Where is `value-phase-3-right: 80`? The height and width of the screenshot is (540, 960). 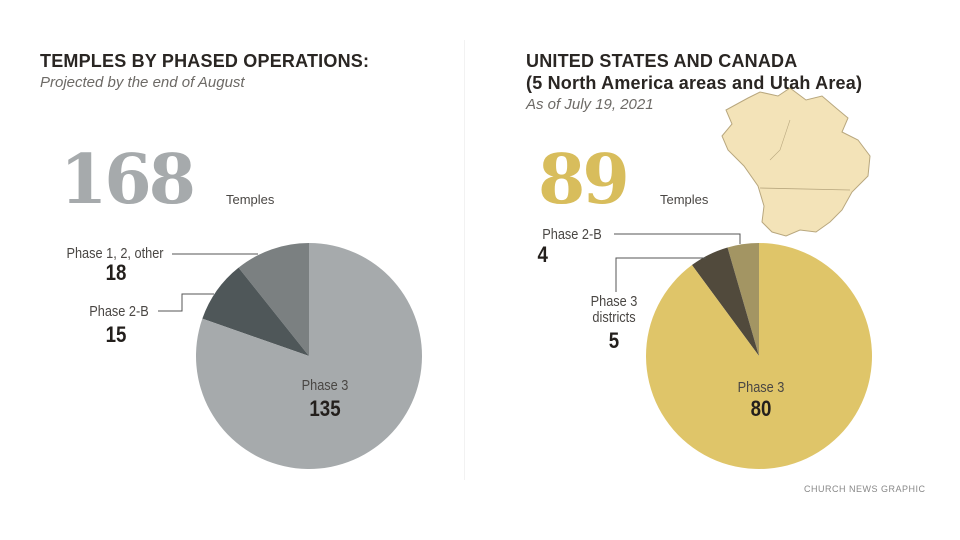
value-phase-3-right: 80 is located at coordinates (761, 408).